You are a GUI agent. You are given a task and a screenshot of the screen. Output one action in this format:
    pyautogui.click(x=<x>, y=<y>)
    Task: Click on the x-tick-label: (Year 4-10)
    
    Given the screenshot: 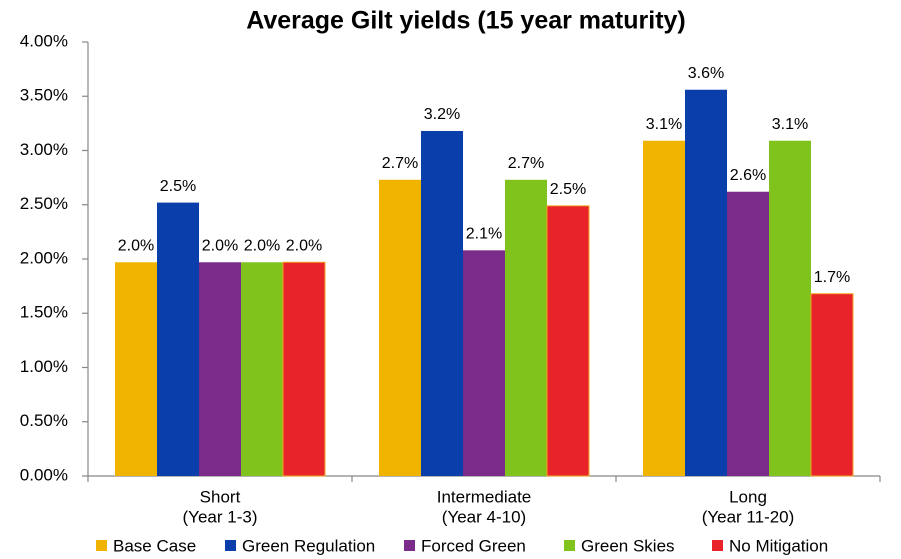 What is the action you would take?
    pyautogui.click(x=484, y=516)
    